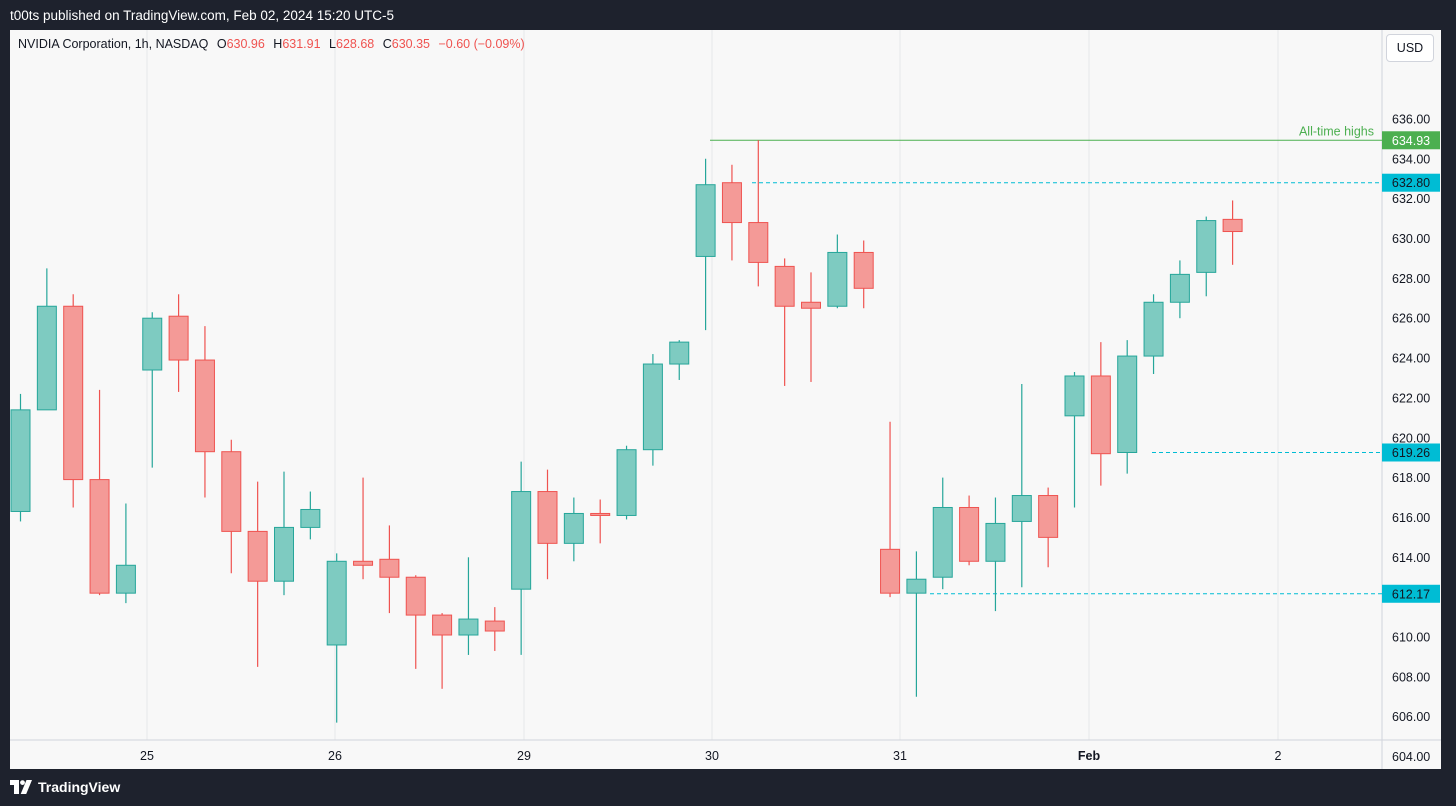 Image resolution: width=1456 pixels, height=806 pixels. What do you see at coordinates (1411, 239) in the screenshot?
I see `price-tick-label: 630.00` at bounding box center [1411, 239].